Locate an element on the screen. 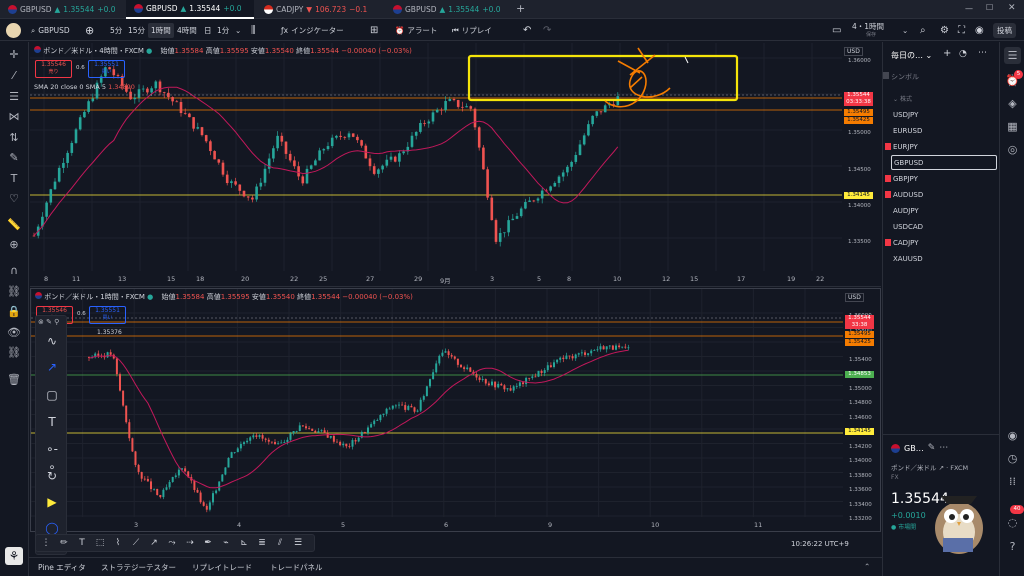 Image resolution: width=1024 pixels, height=576 pixels. path-tool-icon: ∘-∘ is located at coordinates (52, 458).